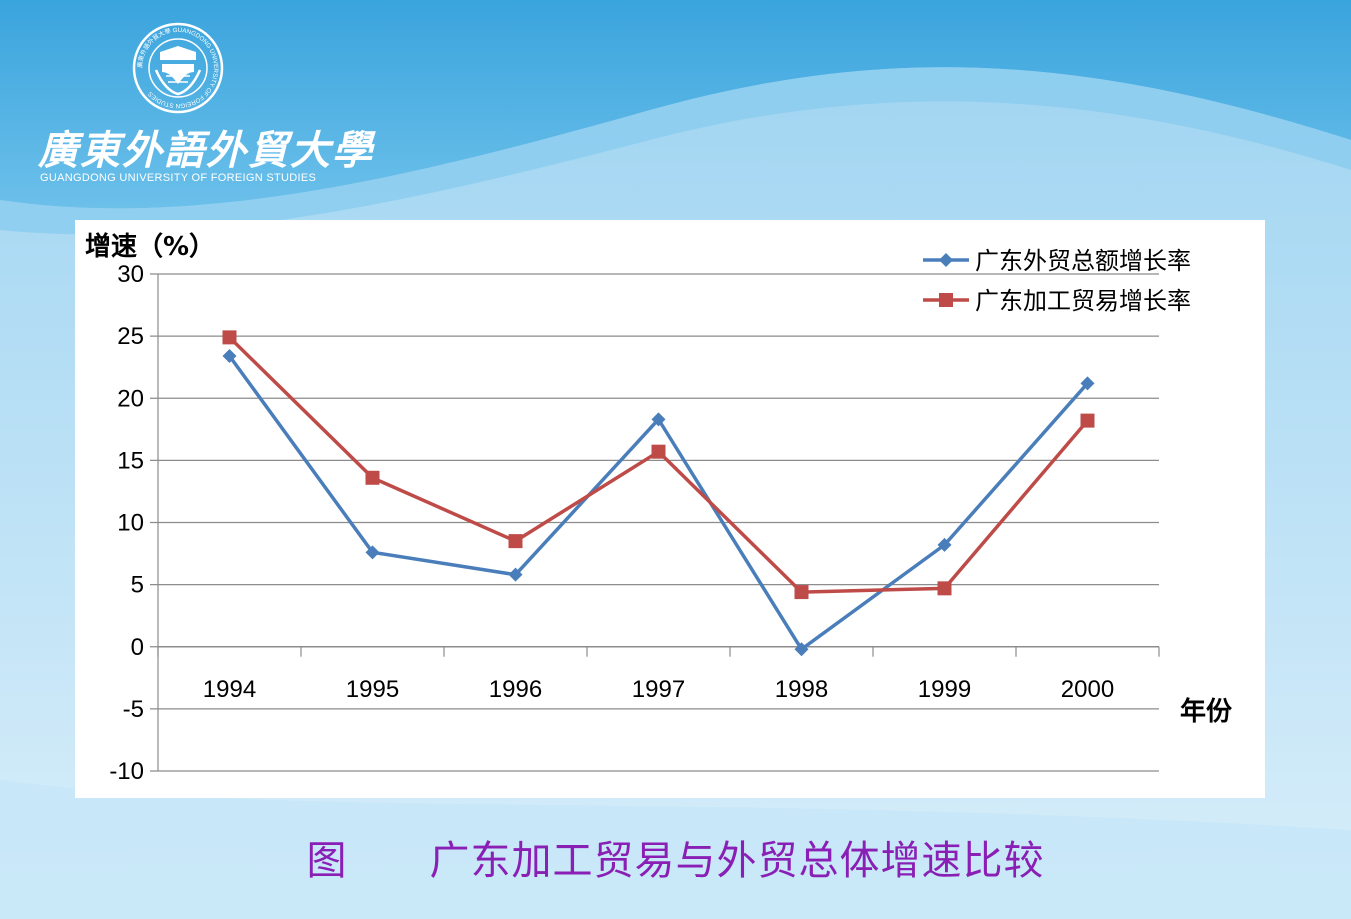 The width and height of the screenshot is (1351, 919). What do you see at coordinates (130, 523) in the screenshot?
I see `y-tick-label: 10` at bounding box center [130, 523].